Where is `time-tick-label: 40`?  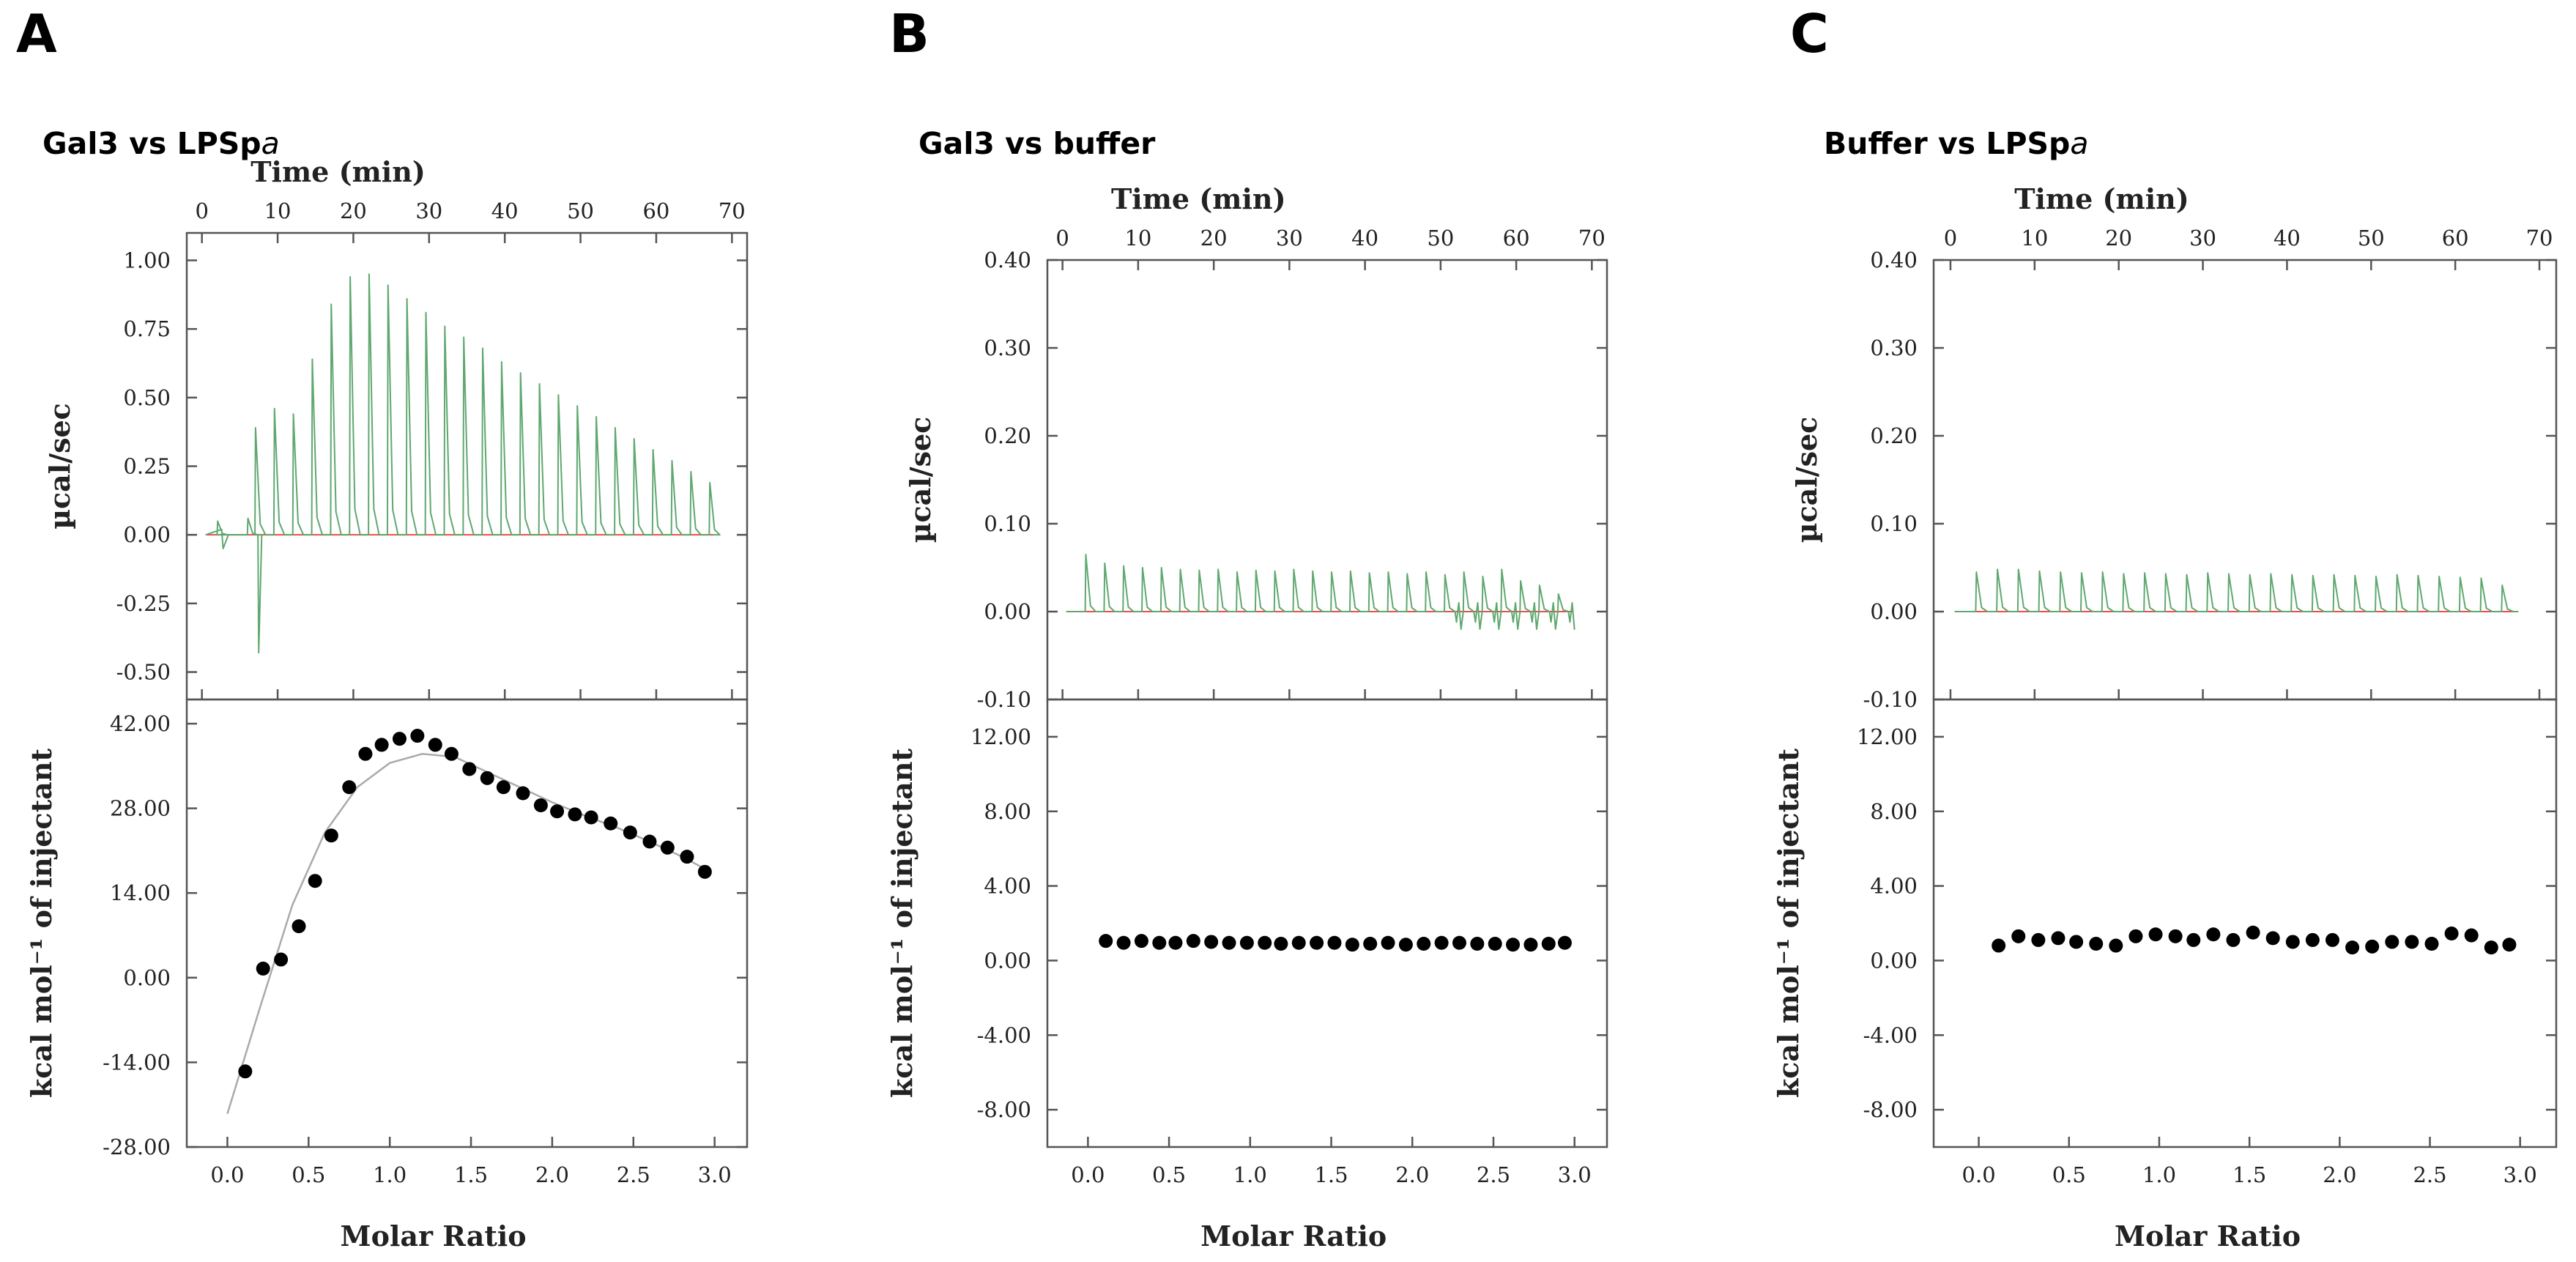
time-tick-label: 40 is located at coordinates (2287, 238).